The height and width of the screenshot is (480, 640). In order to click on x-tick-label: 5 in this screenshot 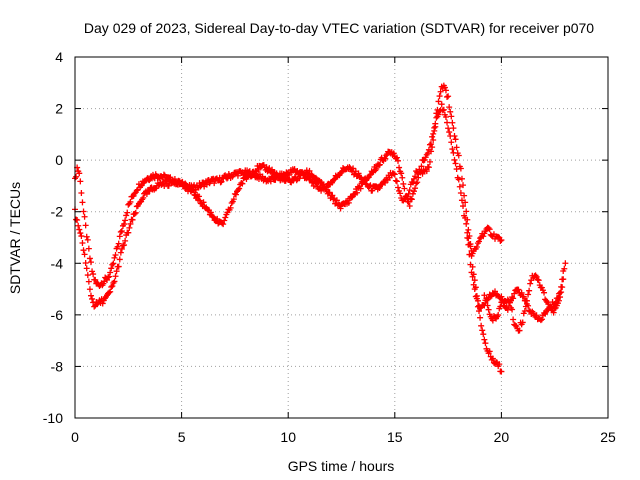, I will do `click(182, 437)`.